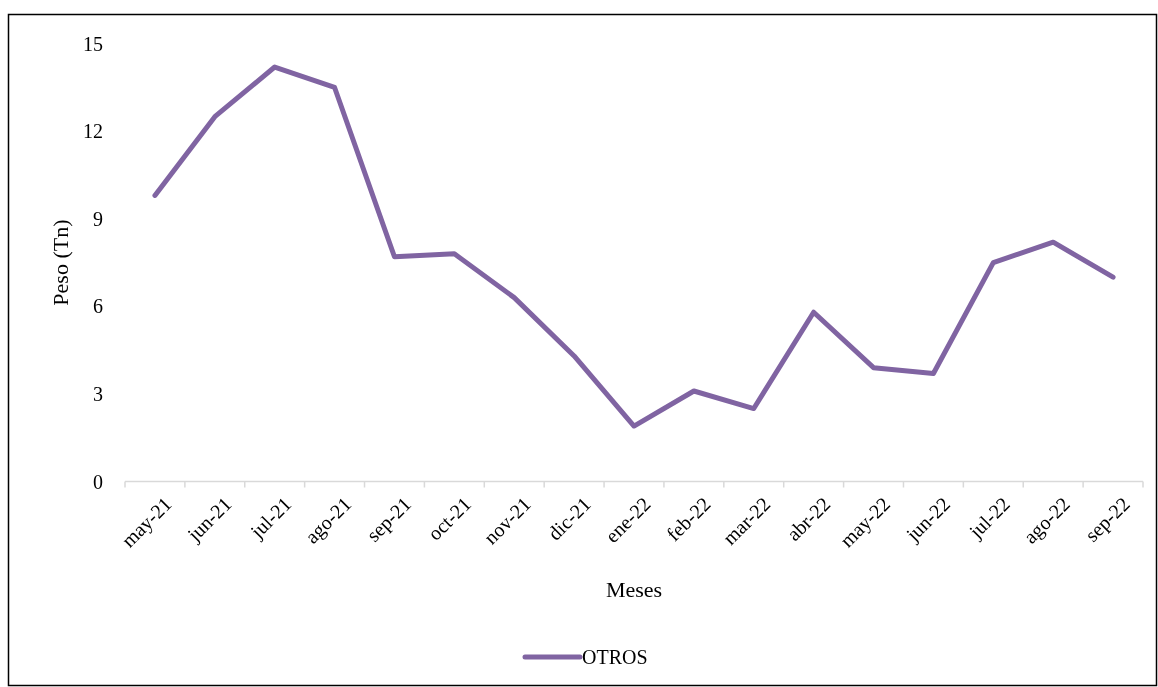 Image resolution: width=1158 pixels, height=687 pixels. I want to click on y-tick-label: 0, so click(98, 481).